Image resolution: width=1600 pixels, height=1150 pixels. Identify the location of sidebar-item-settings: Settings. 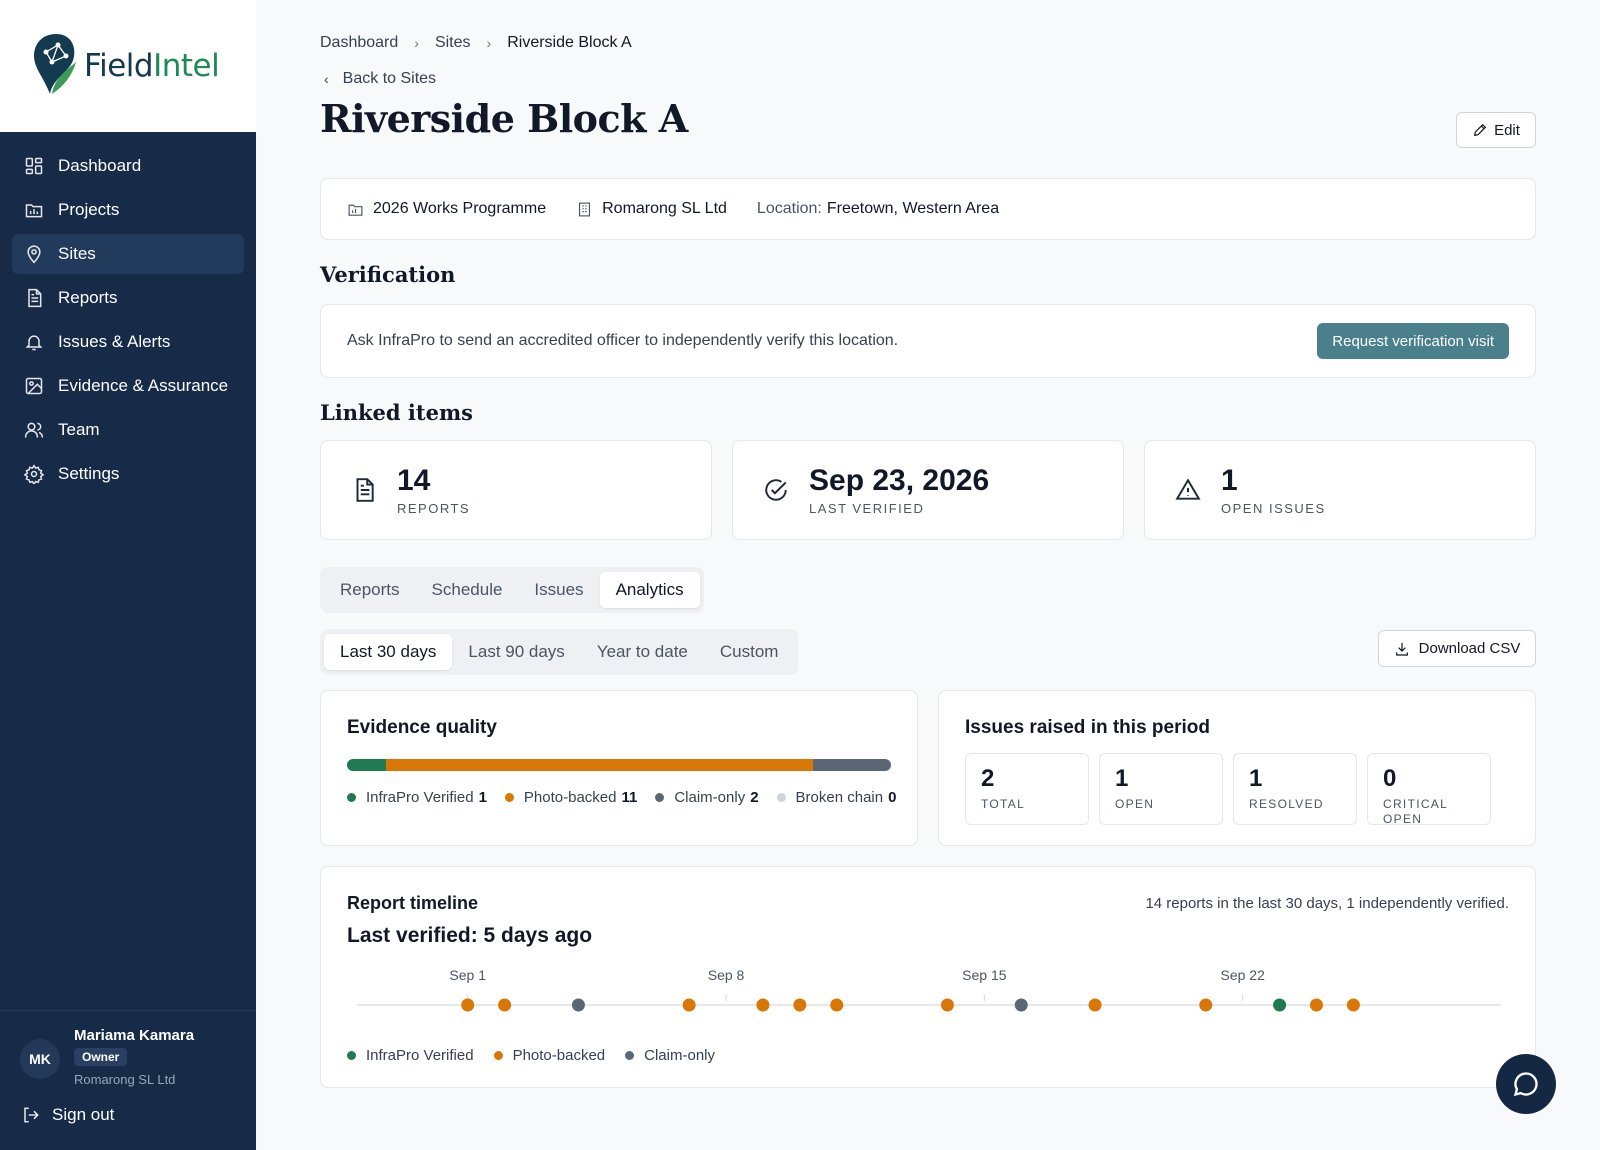
(128, 474).